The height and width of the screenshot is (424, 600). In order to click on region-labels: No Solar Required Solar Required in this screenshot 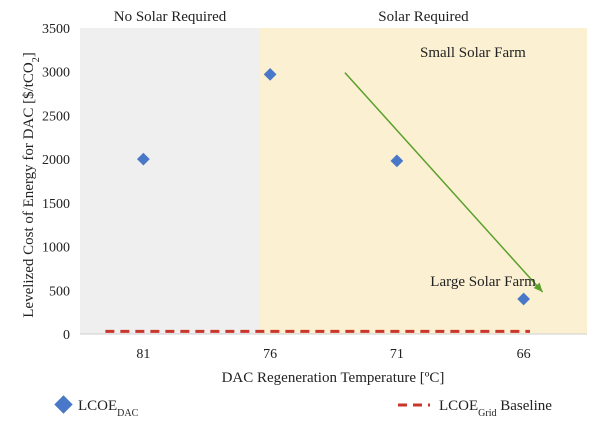, I will do `click(291, 17)`.